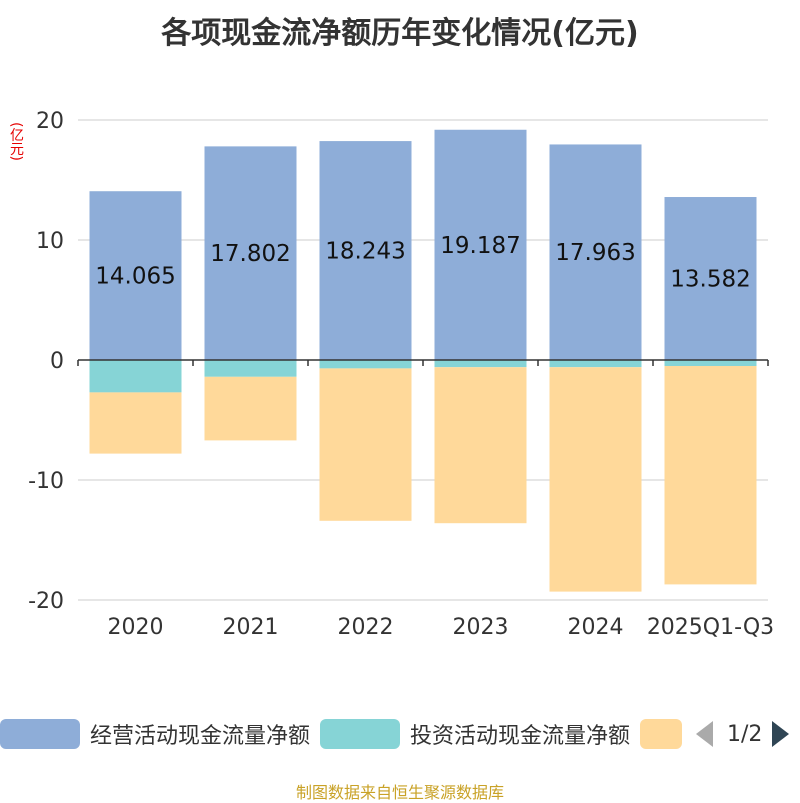  Describe the element at coordinates (481, 627) in the screenshot. I see `x-category-label: 2023` at that location.